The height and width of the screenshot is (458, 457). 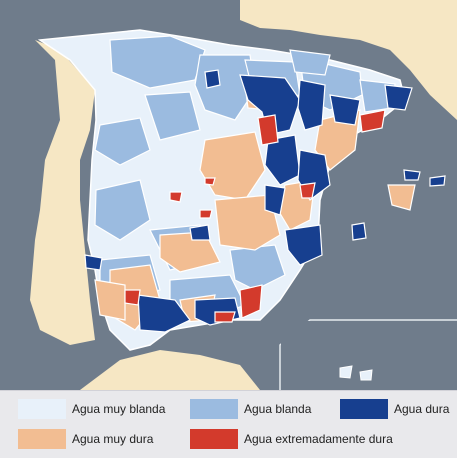 What do you see at coordinates (170, 370) in the screenshot?
I see `africa-land` at bounding box center [170, 370].